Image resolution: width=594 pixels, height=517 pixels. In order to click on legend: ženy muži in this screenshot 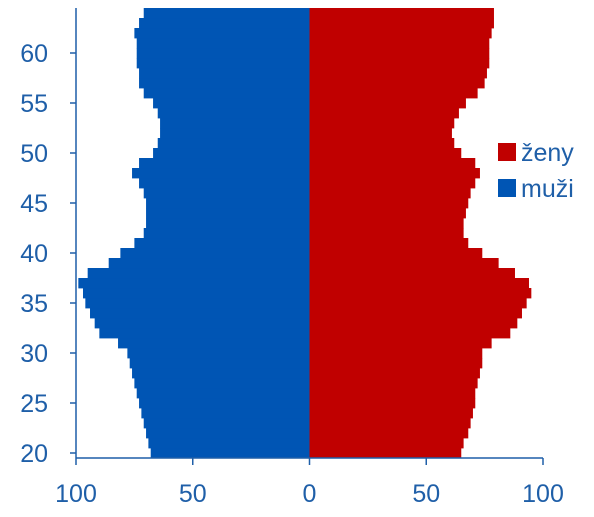, I will do `click(536, 171)`.